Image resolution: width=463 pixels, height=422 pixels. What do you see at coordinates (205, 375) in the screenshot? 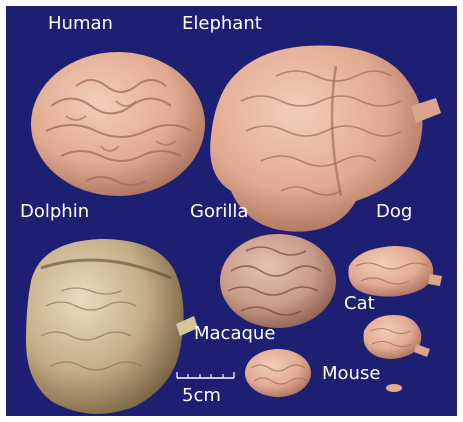
I see `scale-bar` at bounding box center [205, 375].